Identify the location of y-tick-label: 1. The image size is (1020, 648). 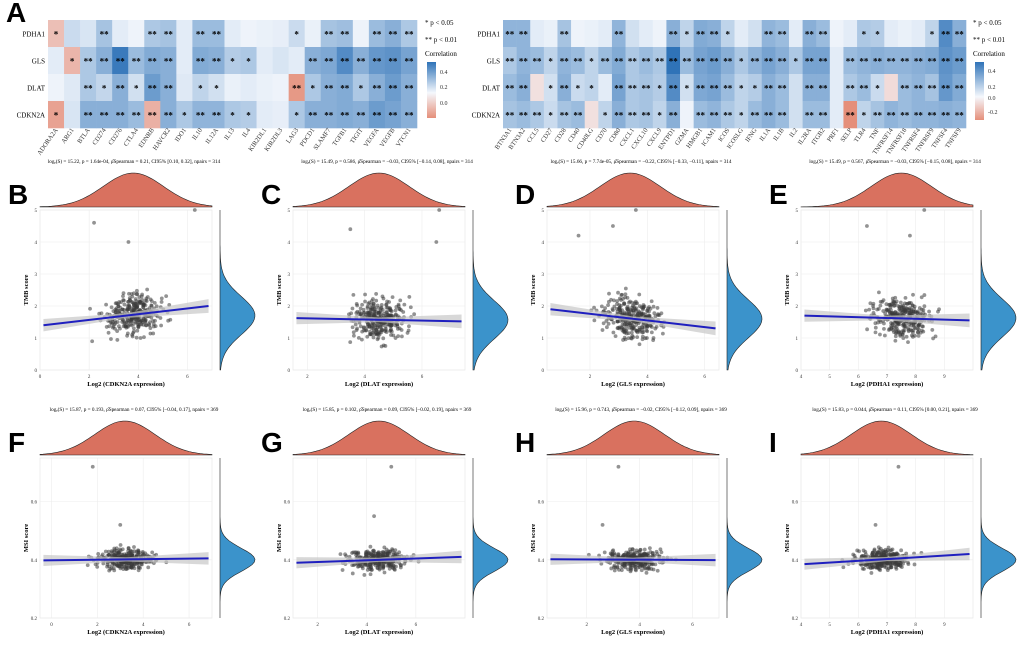
(543, 339).